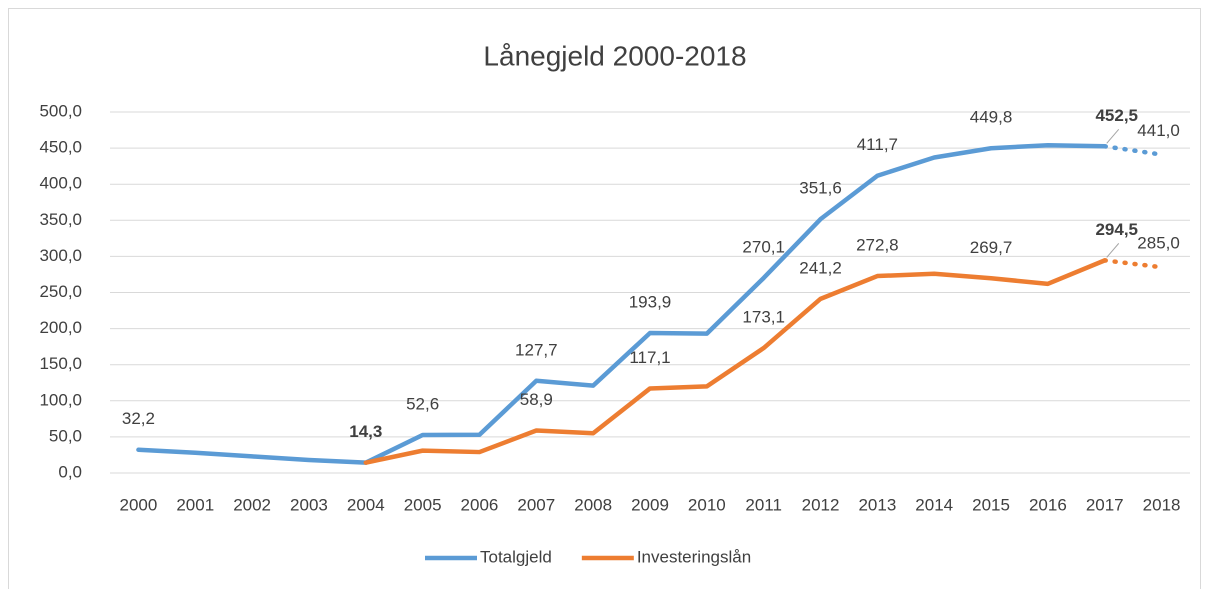 The height and width of the screenshot is (589, 1209). Describe the element at coordinates (366, 504) in the screenshot. I see `x-tick-label: 2004` at that location.